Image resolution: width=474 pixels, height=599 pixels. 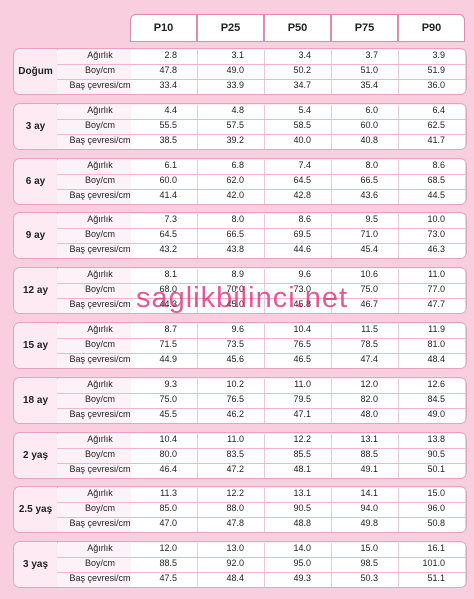 I want to click on percentile-value: 44.5, so click(x=432, y=197).